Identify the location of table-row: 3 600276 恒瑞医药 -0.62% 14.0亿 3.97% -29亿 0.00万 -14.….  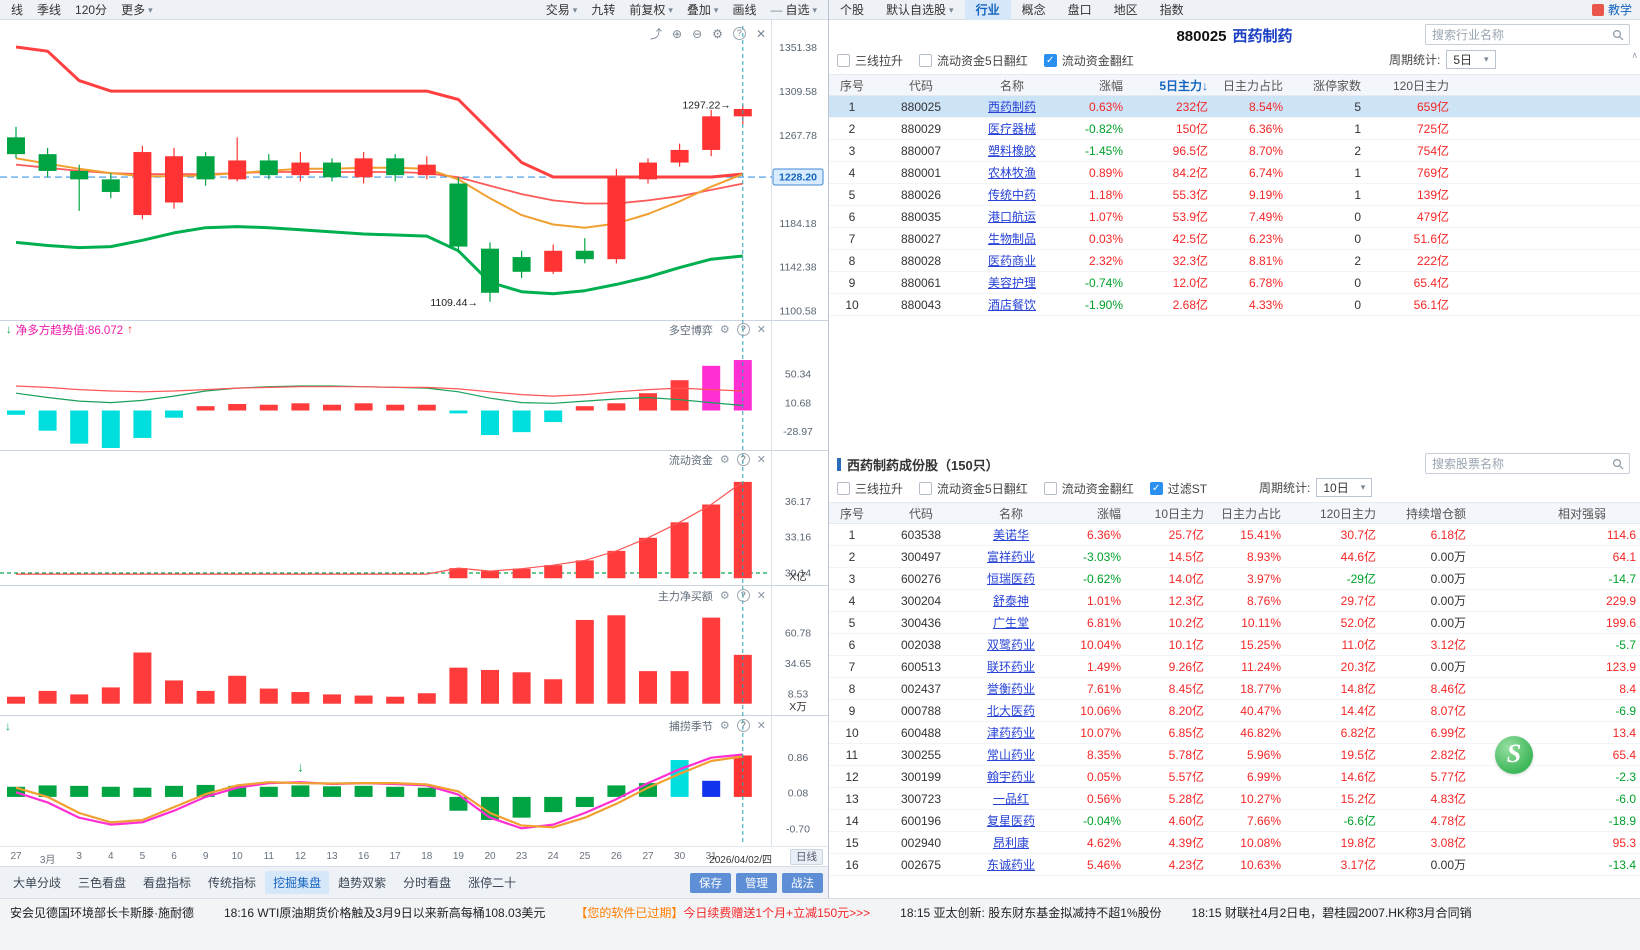
(1234, 579).